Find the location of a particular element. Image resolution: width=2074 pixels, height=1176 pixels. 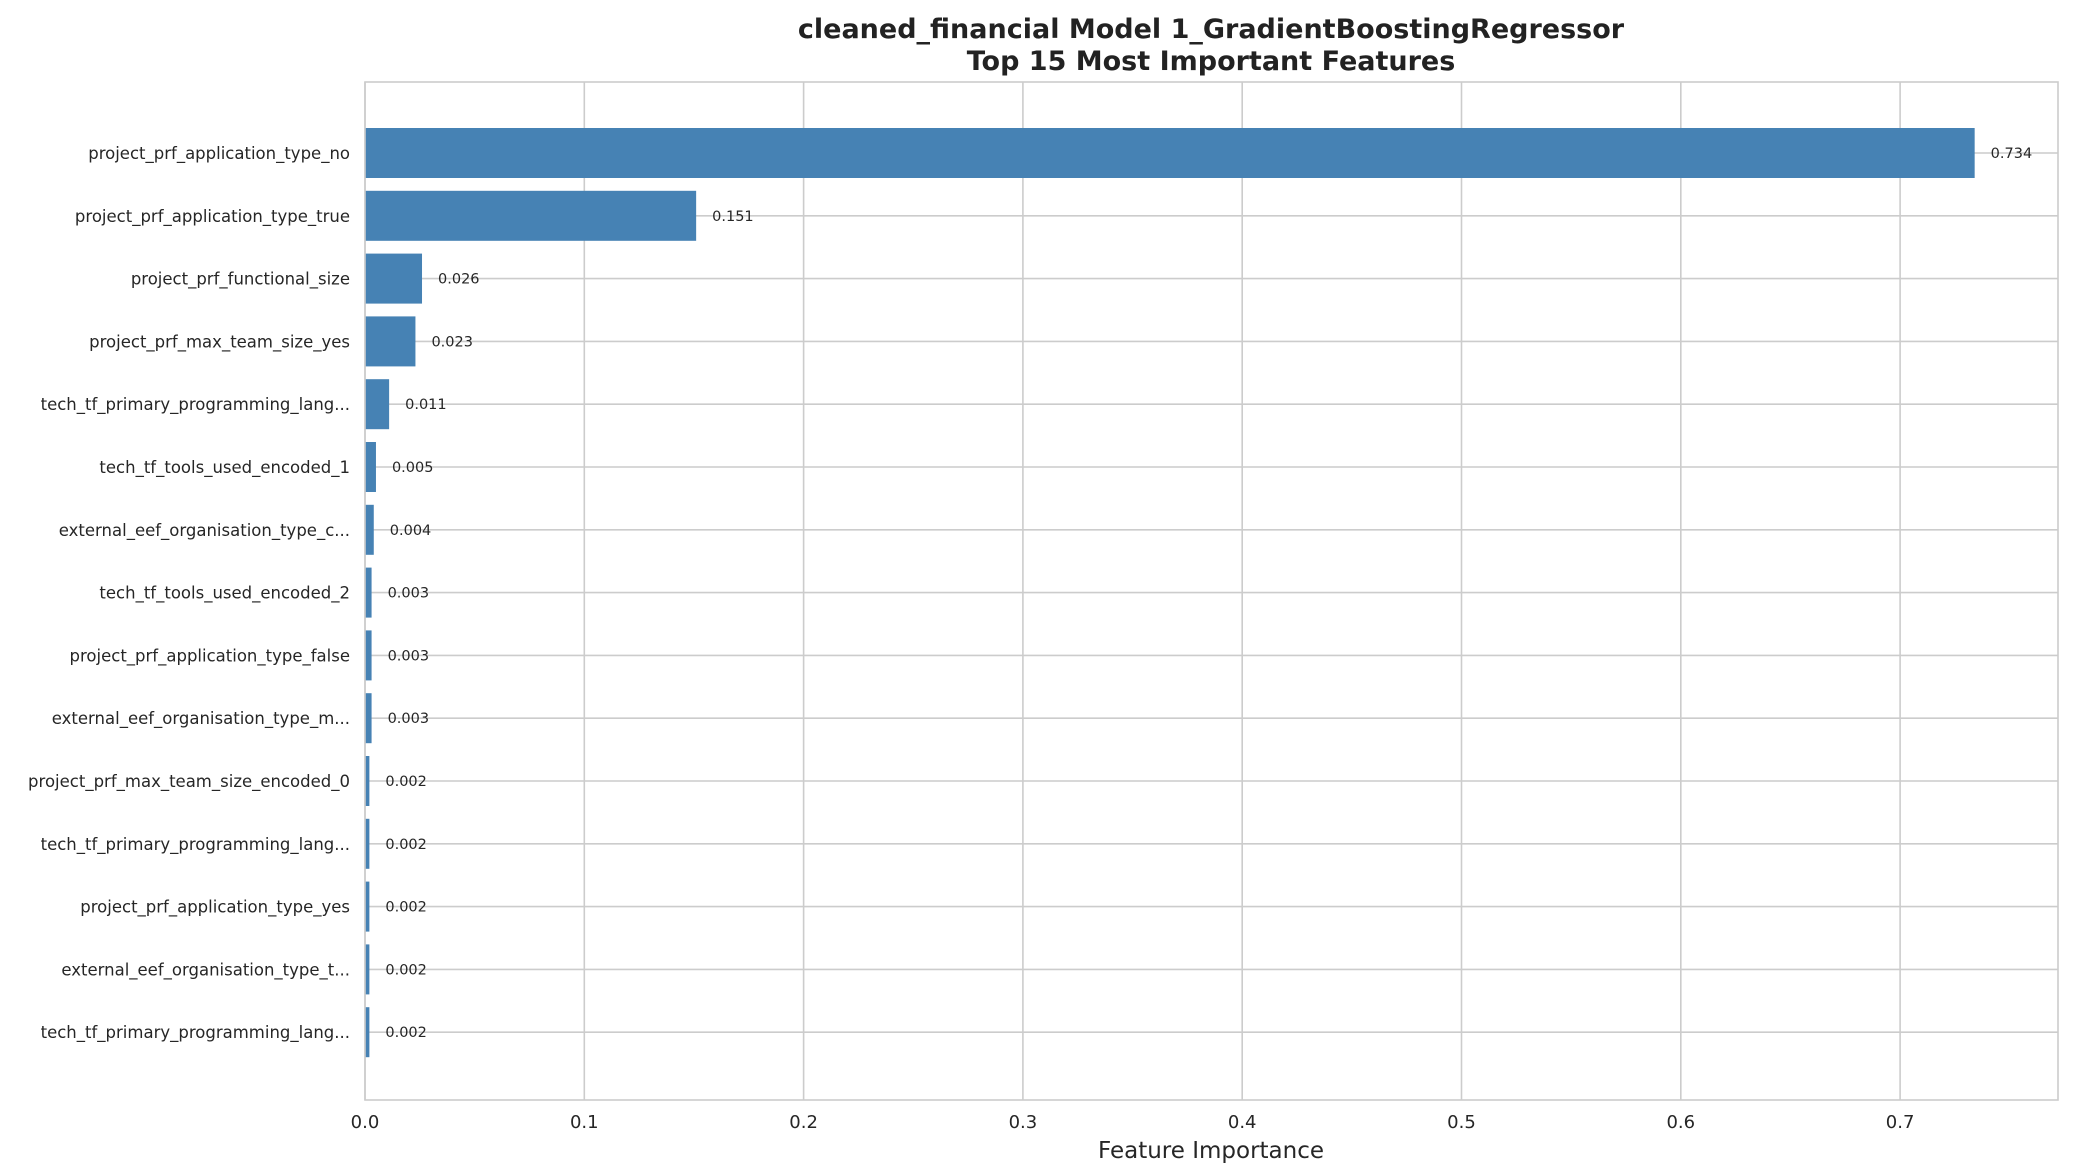

x-axis-label: Feature Importance is located at coordinates (1211, 1151).